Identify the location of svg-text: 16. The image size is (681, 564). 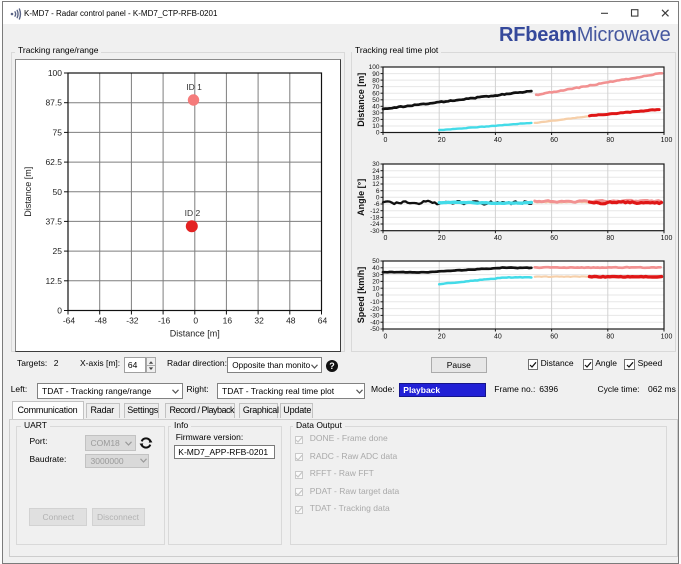
(228, 320).